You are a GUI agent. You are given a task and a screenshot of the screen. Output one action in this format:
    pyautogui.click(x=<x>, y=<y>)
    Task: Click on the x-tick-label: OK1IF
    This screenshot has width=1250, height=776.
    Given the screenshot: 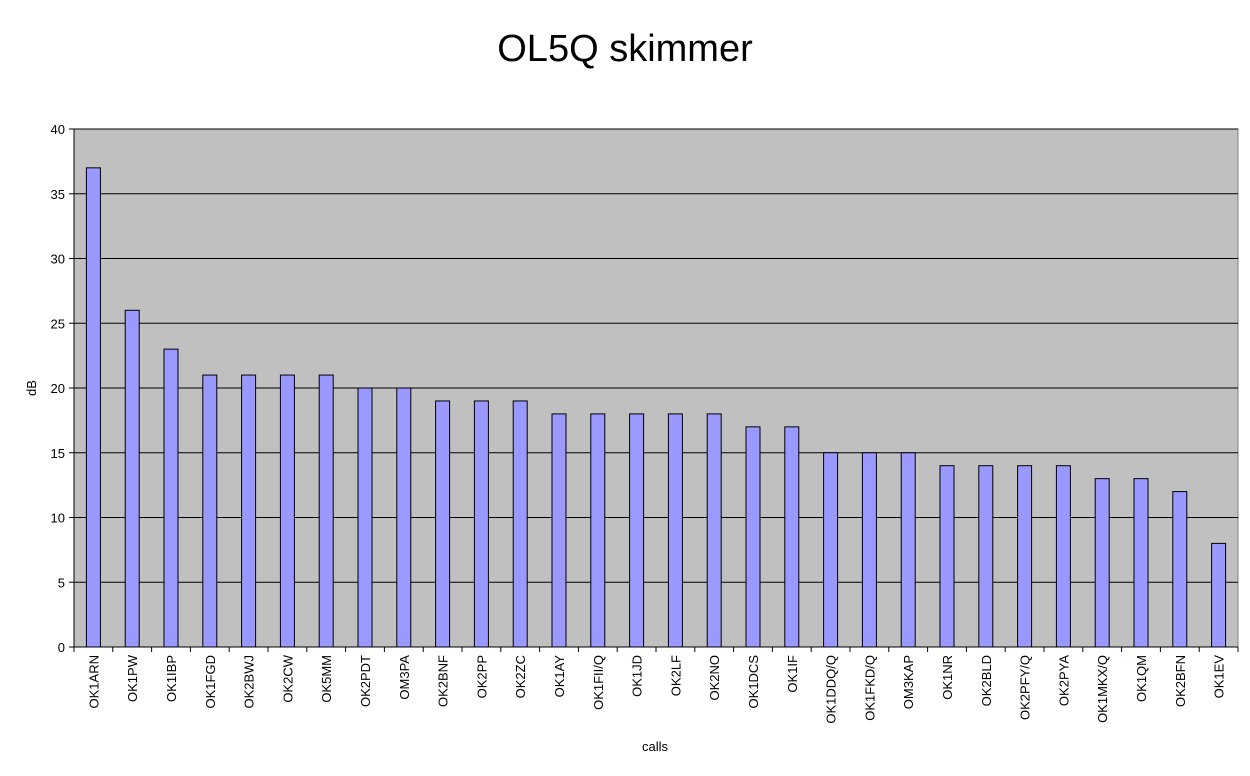 What is the action you would take?
    pyautogui.click(x=792, y=674)
    